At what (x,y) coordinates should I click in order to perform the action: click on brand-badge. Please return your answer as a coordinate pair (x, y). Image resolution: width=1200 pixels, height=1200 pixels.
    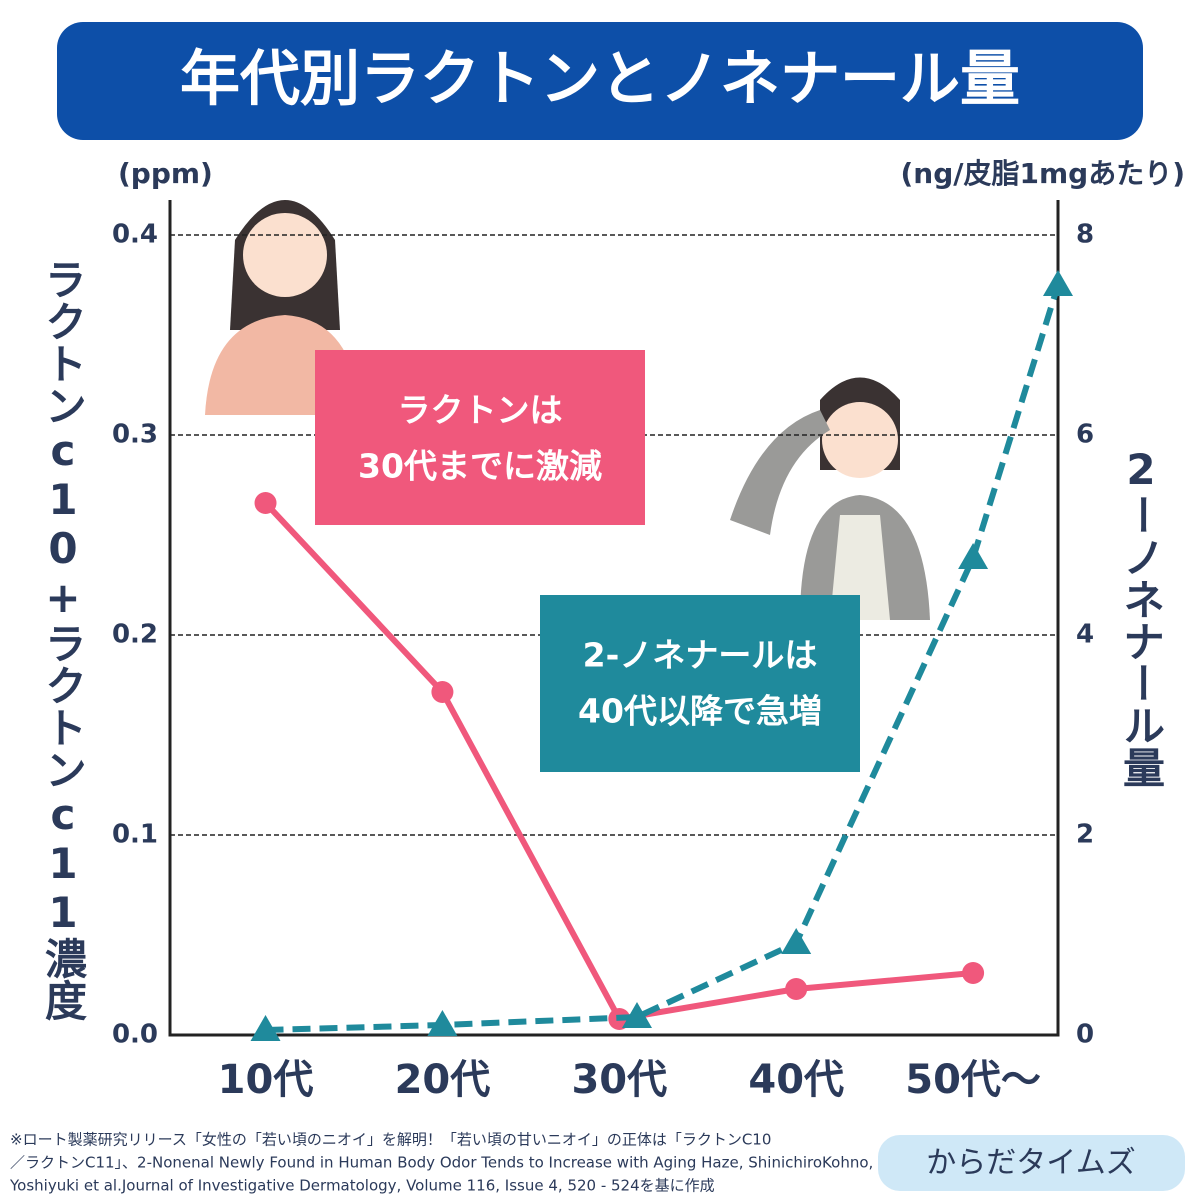
    Looking at the image, I should click on (1031, 1163).